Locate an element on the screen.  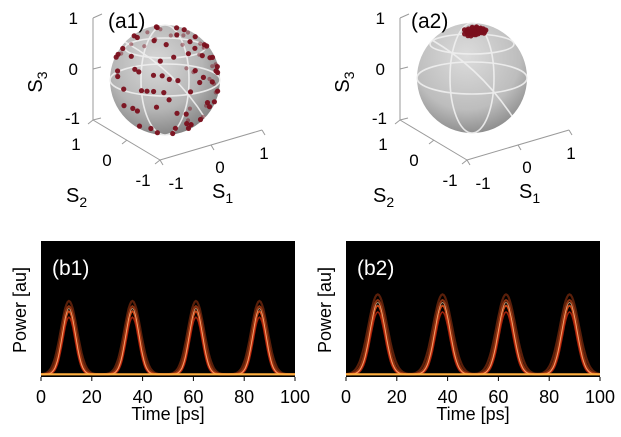
a2-s3-tick-mid: 0 is located at coordinates (380, 69).